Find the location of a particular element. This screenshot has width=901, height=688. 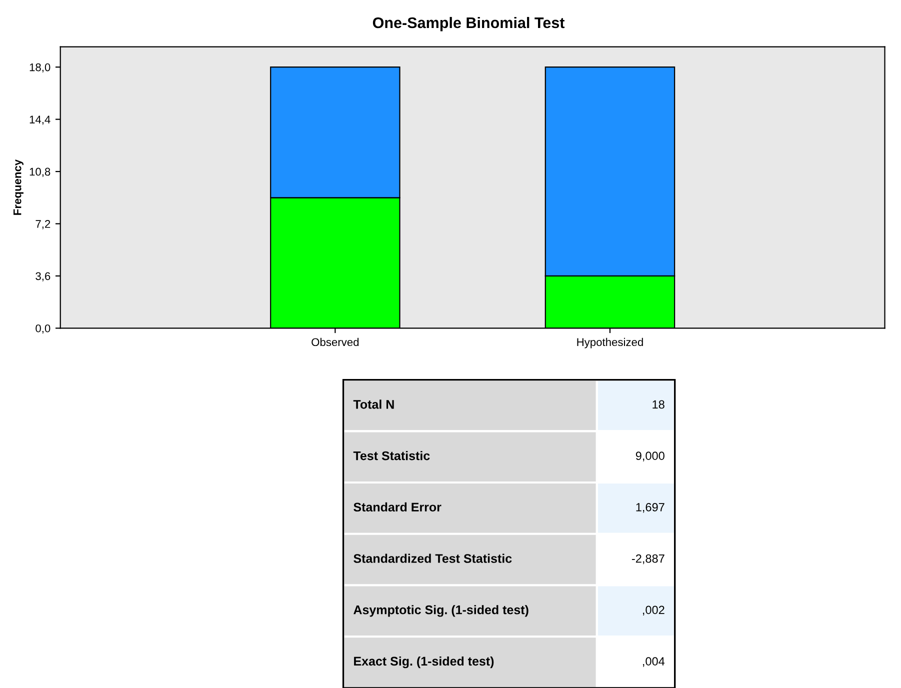

text: ,002 is located at coordinates (653, 611).